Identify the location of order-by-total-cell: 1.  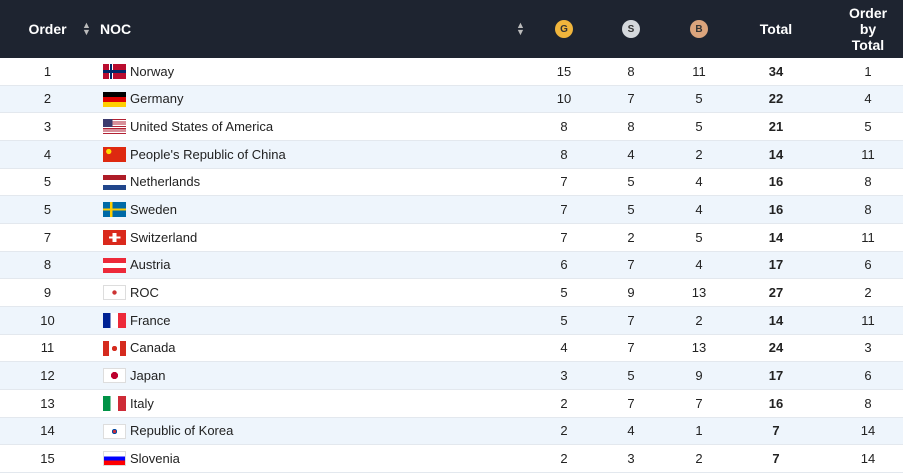
(868, 71).